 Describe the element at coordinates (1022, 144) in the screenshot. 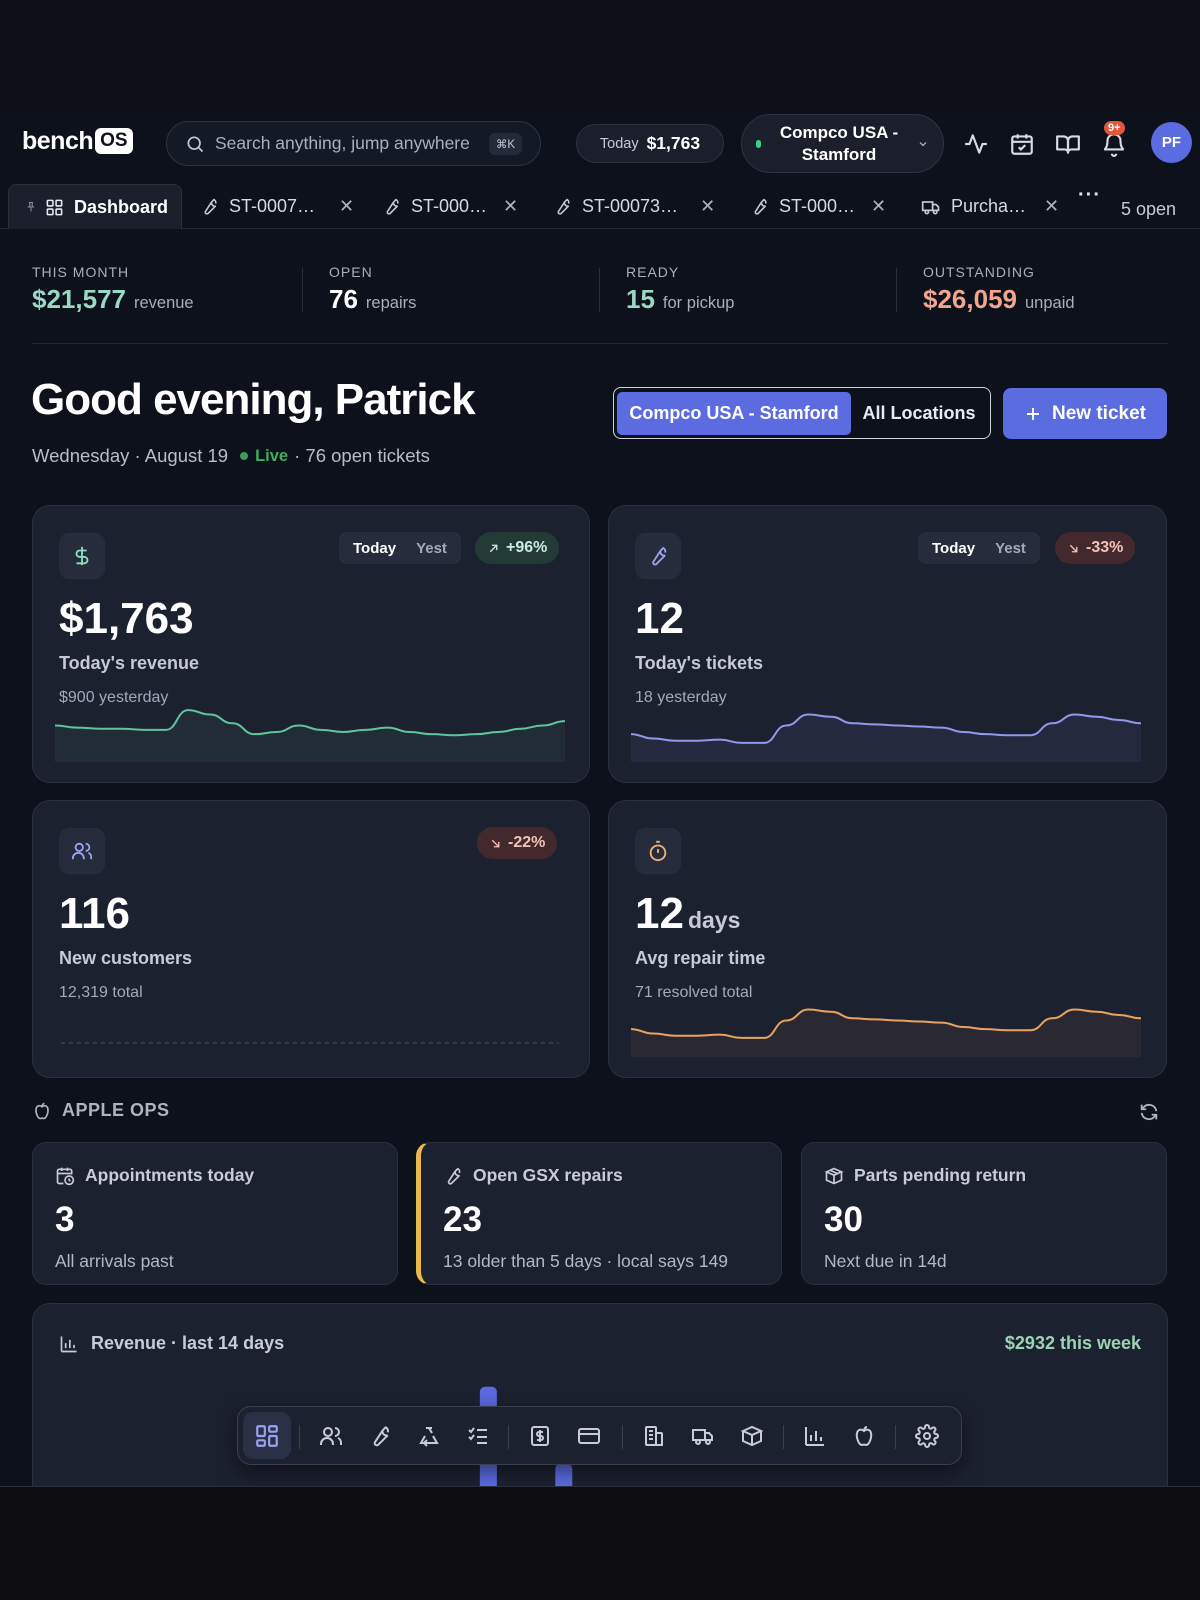

I see `calendar-icon` at that location.